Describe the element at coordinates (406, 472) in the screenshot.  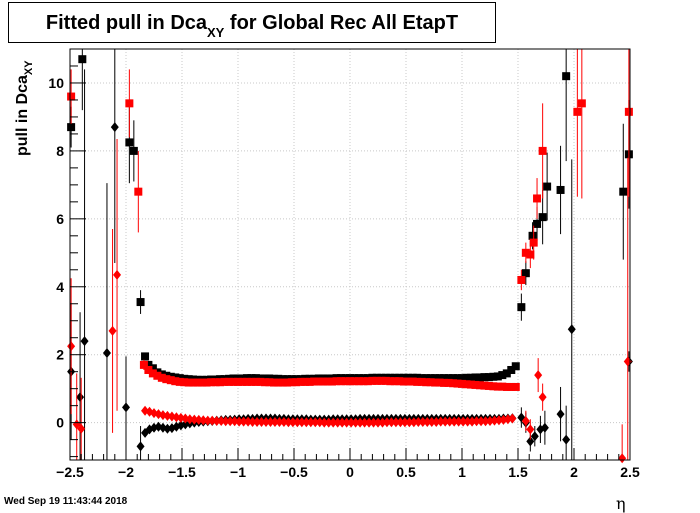
I see `x-tick-label: 0.5` at that location.